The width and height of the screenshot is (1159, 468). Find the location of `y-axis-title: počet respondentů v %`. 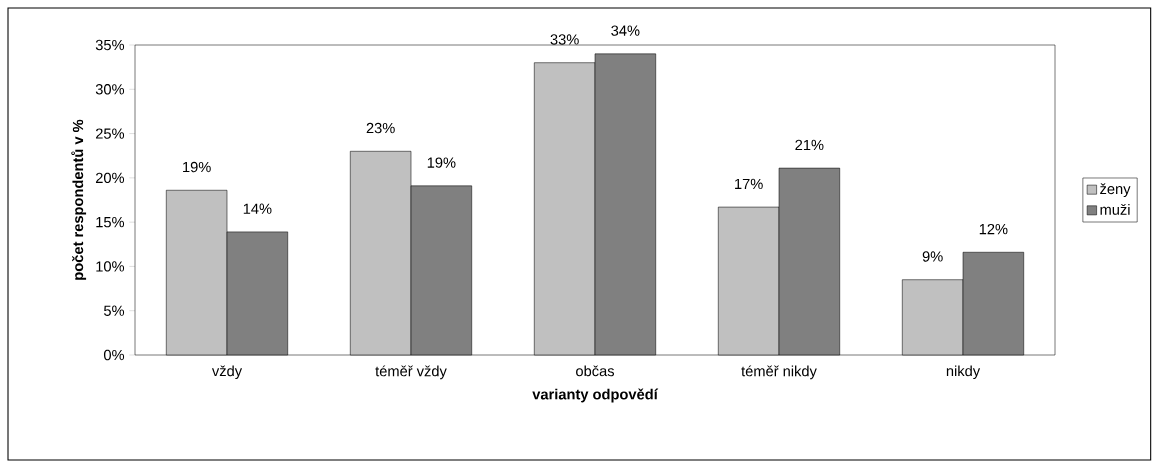

y-axis-title: počet respondentů v % is located at coordinates (79, 199).